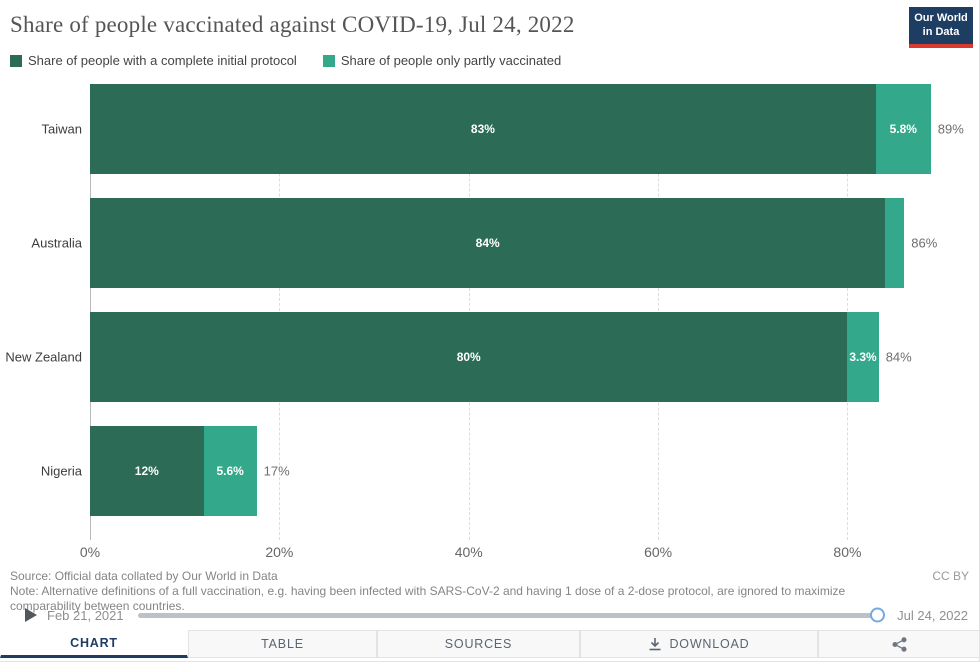  What do you see at coordinates (468, 552) in the screenshot?
I see `x-axis-tick-label: 40%` at bounding box center [468, 552].